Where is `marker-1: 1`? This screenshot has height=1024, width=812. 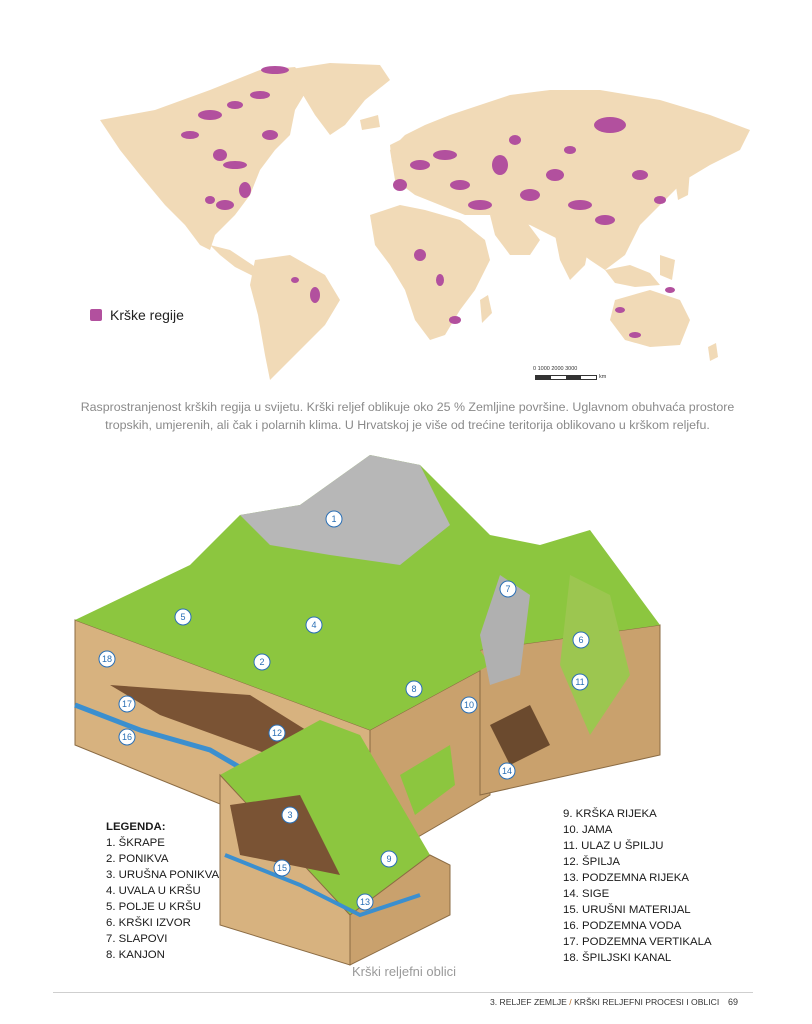
marker-1: 1 is located at coordinates (334, 519).